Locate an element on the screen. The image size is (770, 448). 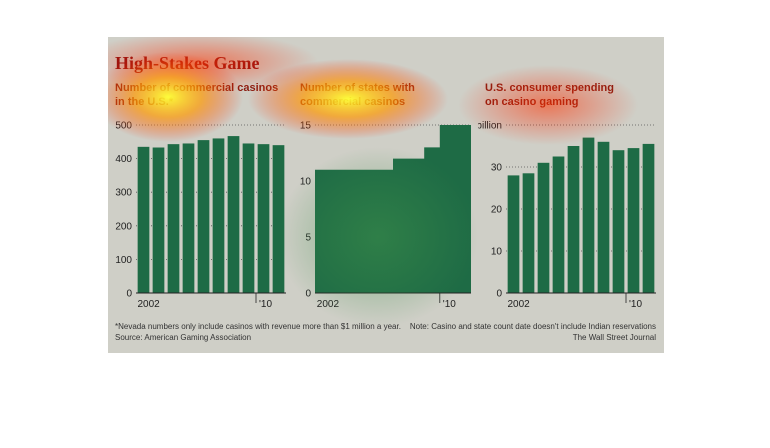
spending-bar-chart: 0 10 20 30 $40 billion 2002 '10 is located at coordinates (567, 215).